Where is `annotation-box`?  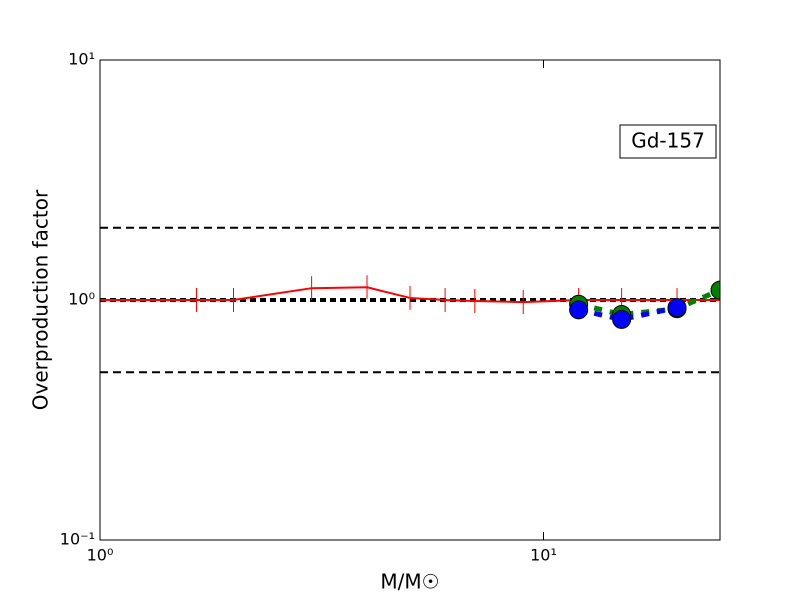
annotation-box is located at coordinates (668, 141).